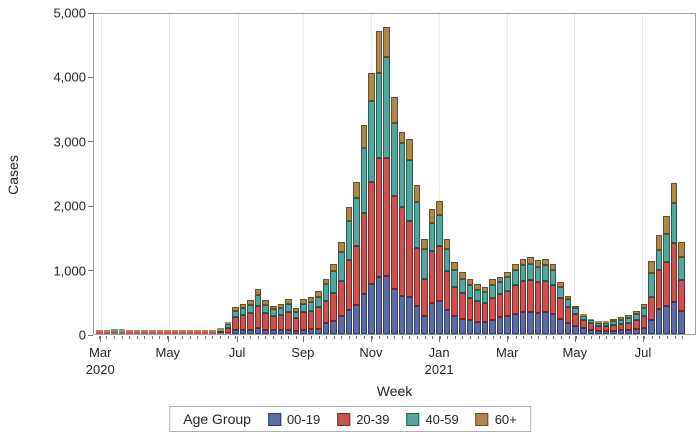 The height and width of the screenshot is (444, 700). I want to click on y-tick-label: 2,000, so click(69, 206).